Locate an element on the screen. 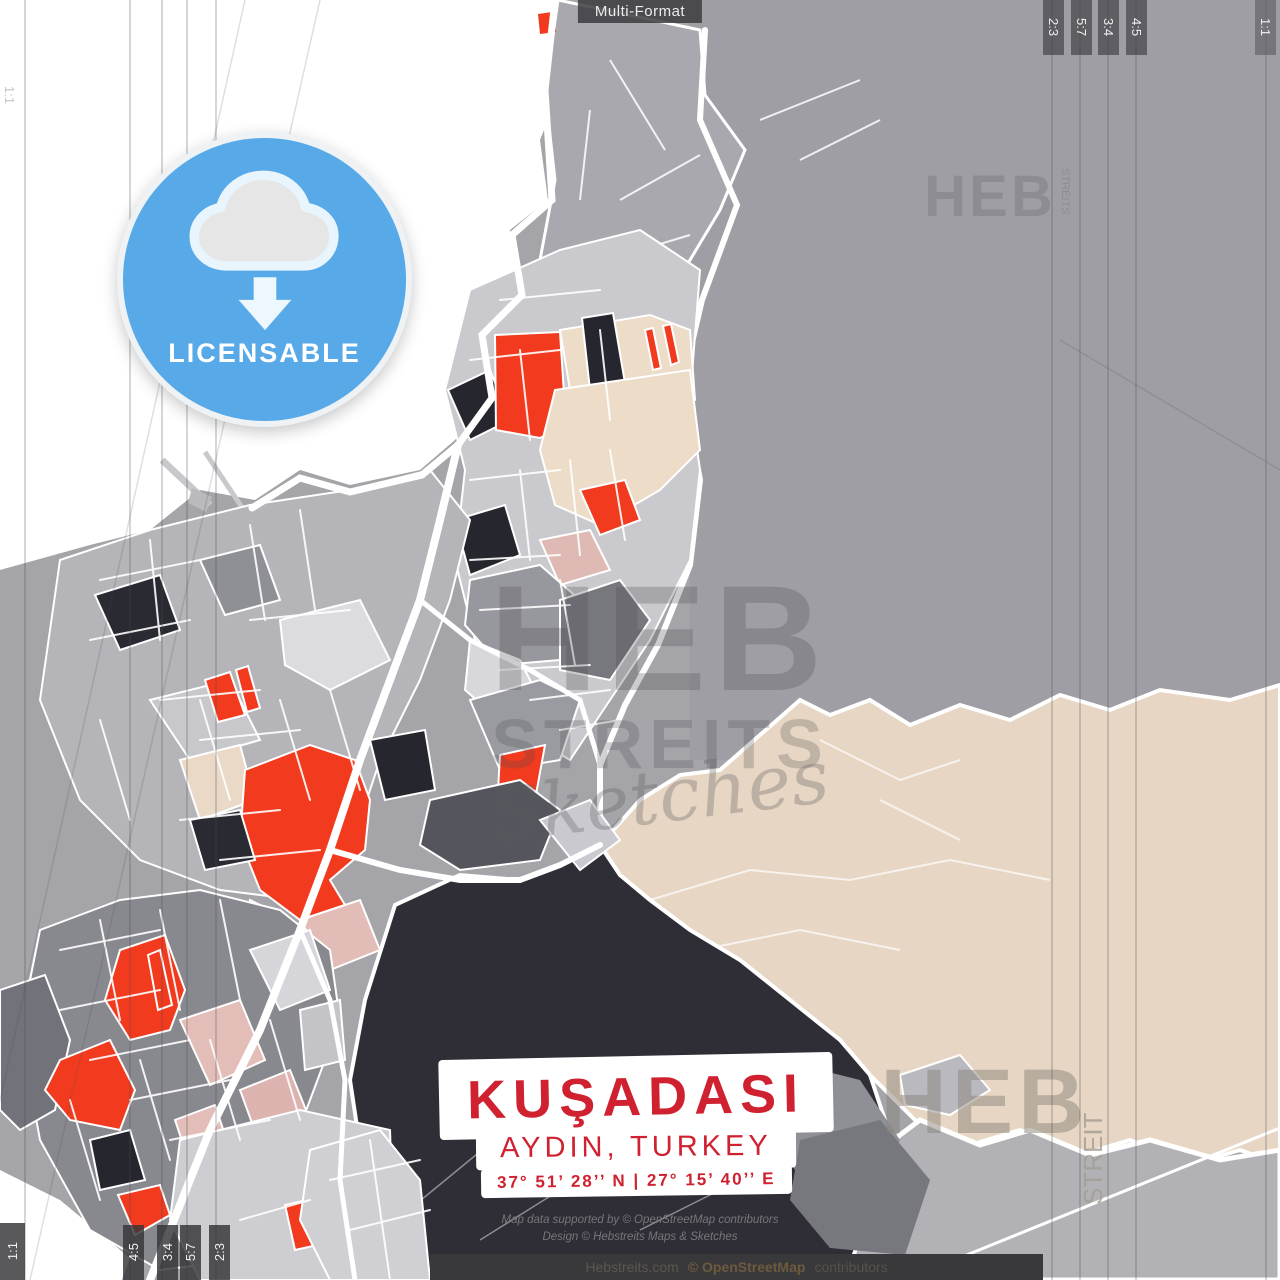 The image size is (1280, 1280). city-blocks-east is located at coordinates (520, 775).